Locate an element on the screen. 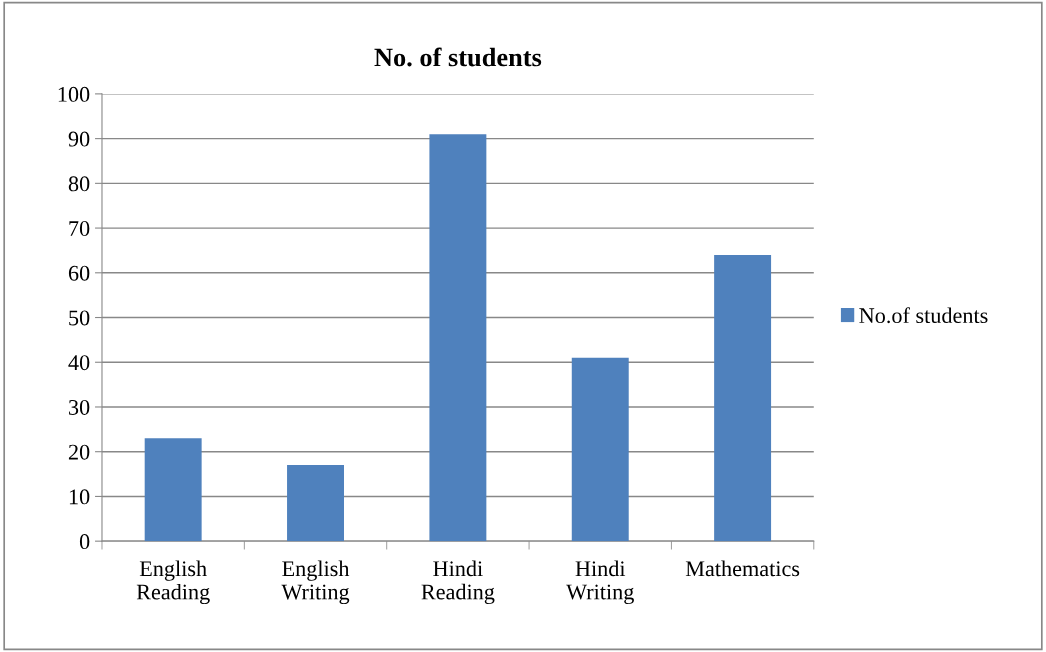 Image resolution: width=1046 pixels, height=652 pixels. y-tick-label: 90 is located at coordinates (79, 139).